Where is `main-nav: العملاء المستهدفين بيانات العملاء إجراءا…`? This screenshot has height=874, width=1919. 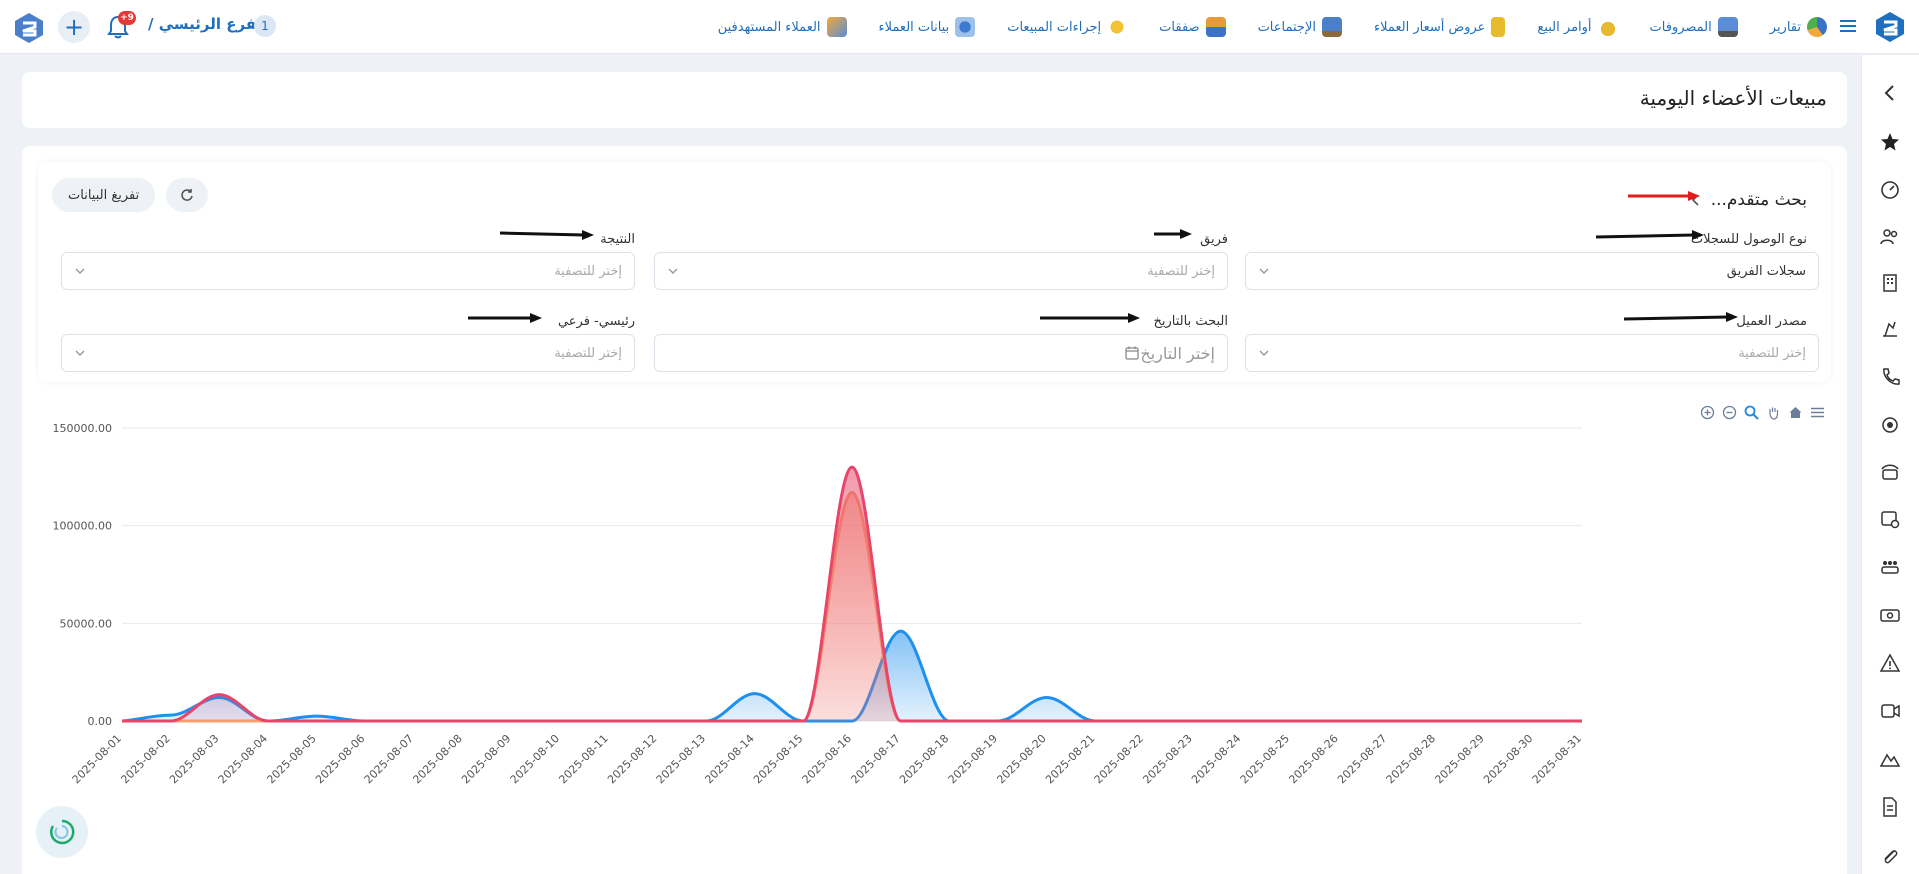
main-nav: العملاء المستهدفين بيانات العملاء إجراءا… is located at coordinates (1272, 27).